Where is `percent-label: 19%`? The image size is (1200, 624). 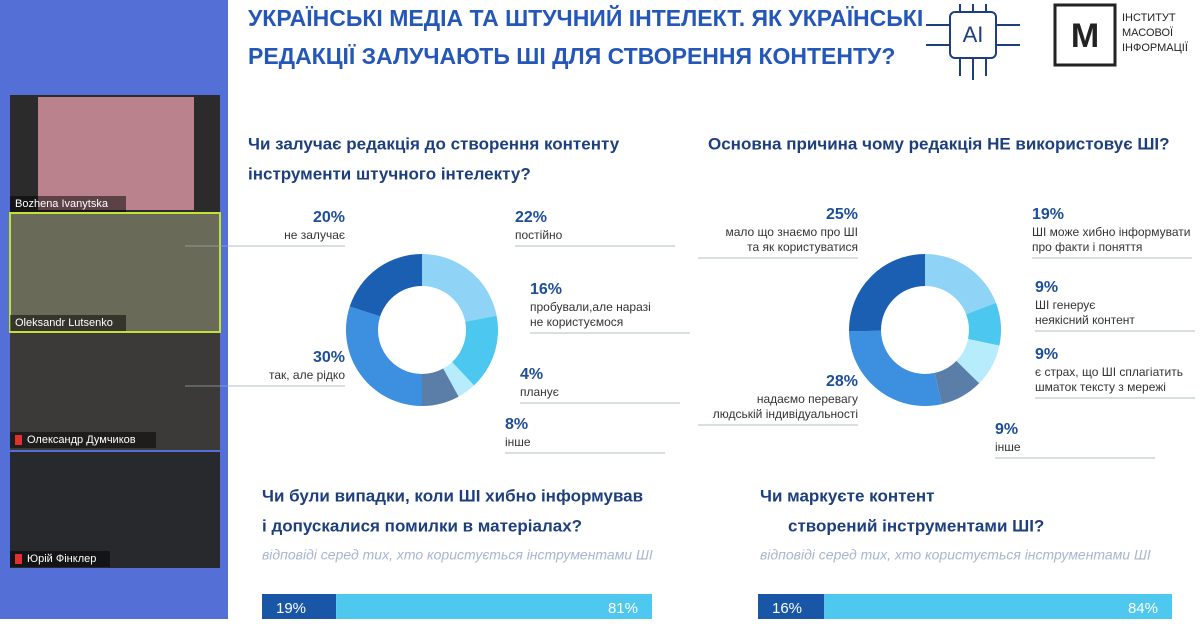
percent-label: 19% is located at coordinates (1048, 214).